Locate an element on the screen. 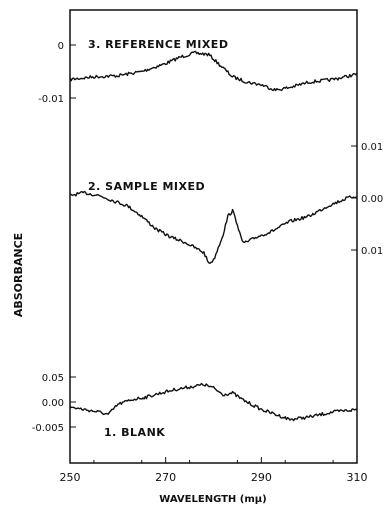 This screenshot has height=511, width=389. x-tick-label: 250 is located at coordinates (70, 477).